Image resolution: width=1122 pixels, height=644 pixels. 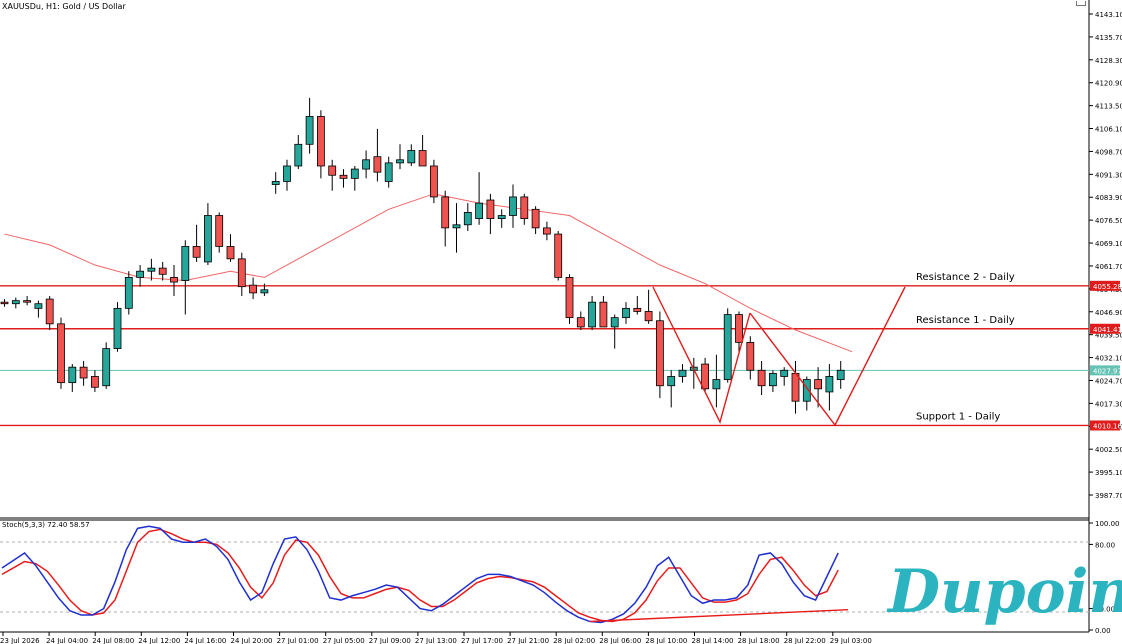 I want to click on level-label: Resistance 1 - Daily, so click(x=965, y=320).